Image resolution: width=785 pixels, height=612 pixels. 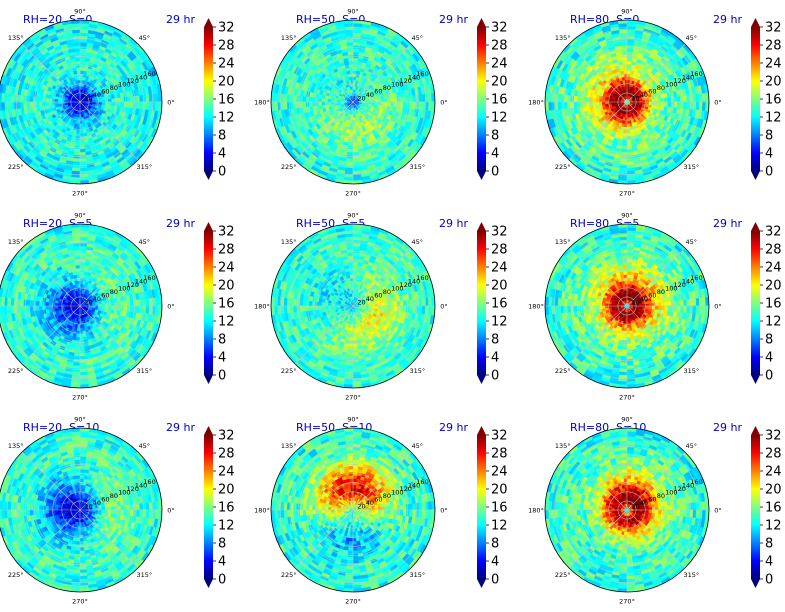 I want to click on colorbar-tick-label: 28, so click(x=499, y=46).